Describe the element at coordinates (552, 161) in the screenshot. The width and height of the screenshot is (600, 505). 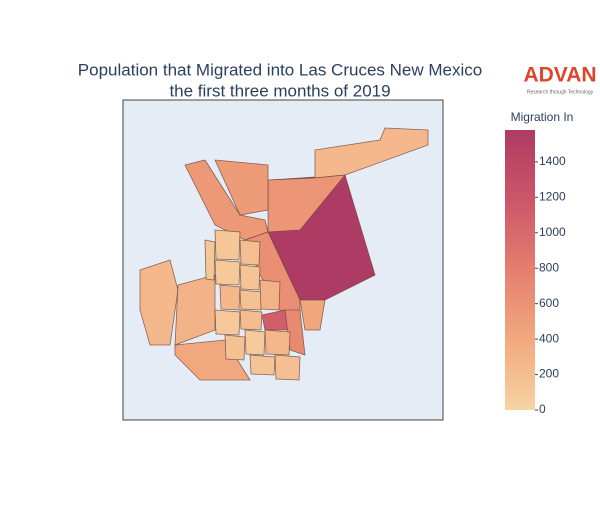
I see `colorbar-tick-label: 1400` at that location.